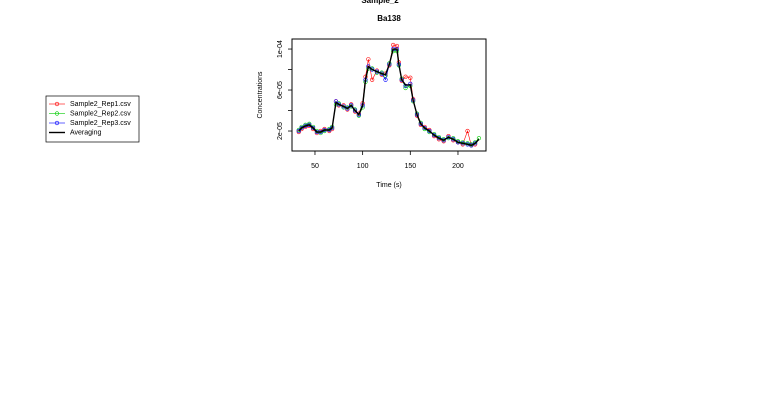 This screenshot has width=760, height=400. What do you see at coordinates (92, 119) in the screenshot?
I see `legend-box` at bounding box center [92, 119].